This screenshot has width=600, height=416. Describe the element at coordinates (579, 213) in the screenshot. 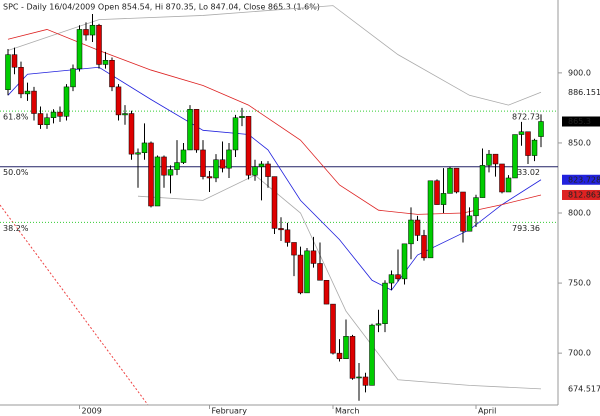

I see `y-tick-label: 800.0` at that location.